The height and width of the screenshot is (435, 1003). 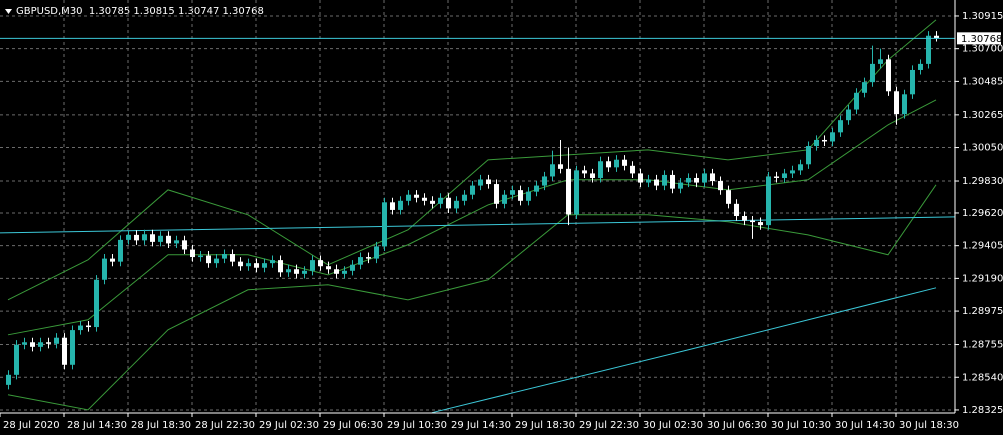 I want to click on y-tick-label: 1.28975, so click(x=982, y=311).